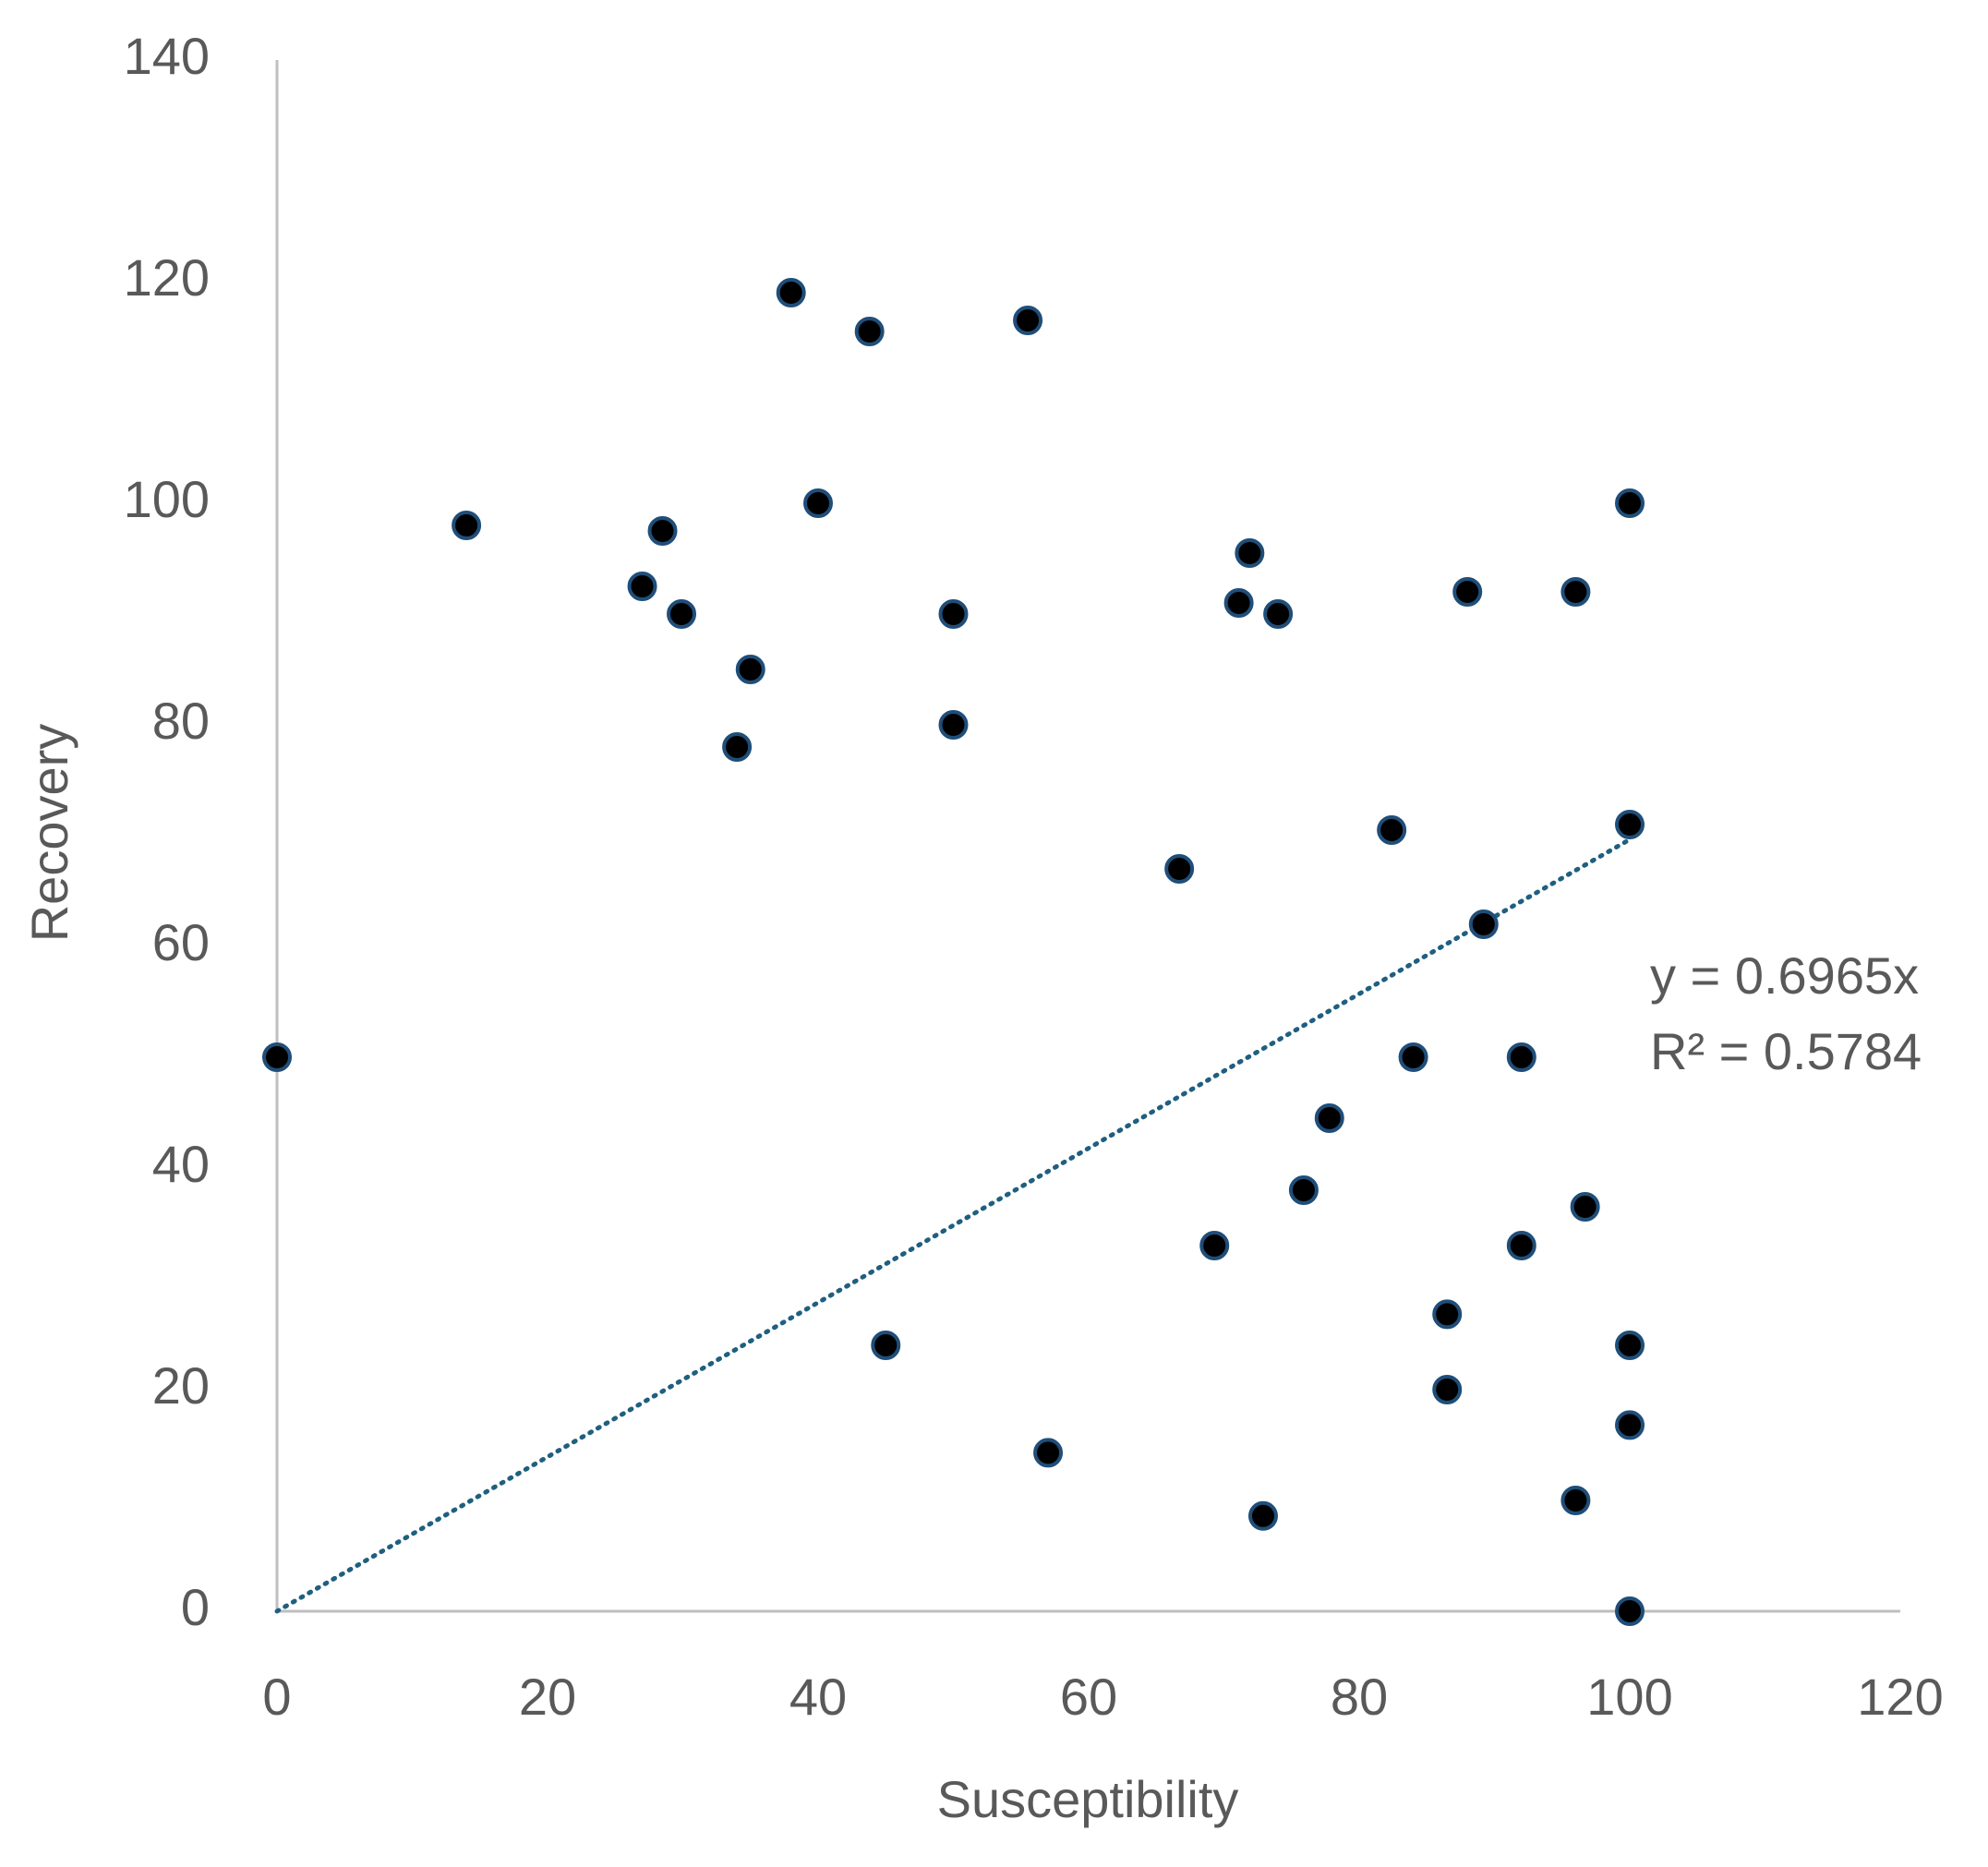 This screenshot has height=1867, width=1988. I want to click on y-axis-title: Recovery, so click(49, 833).